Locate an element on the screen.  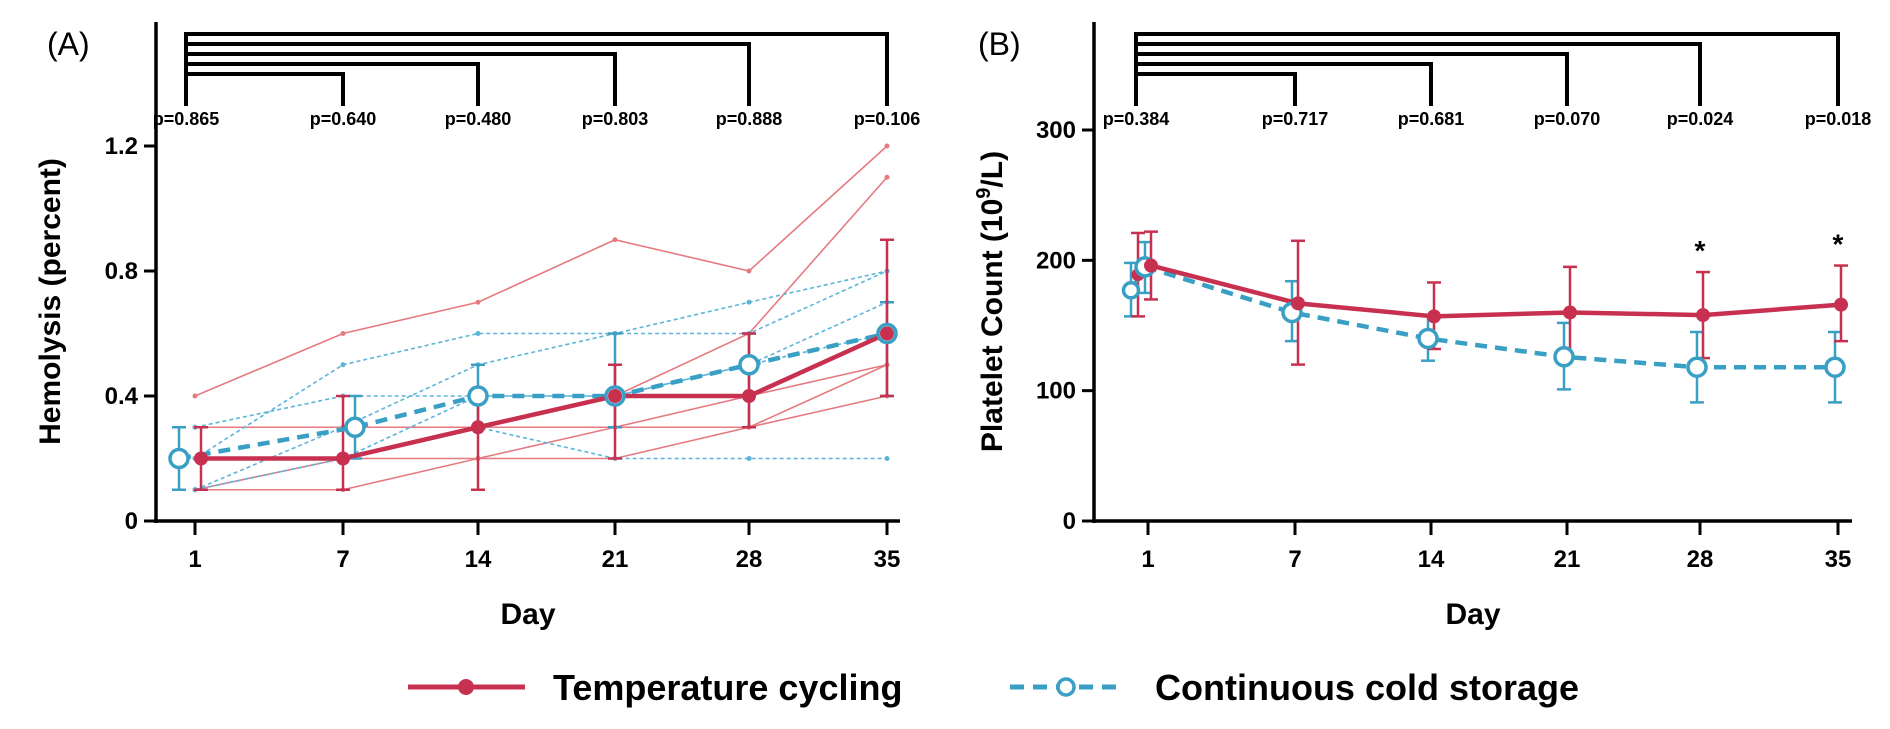
p-value: p=0.024 is located at coordinates (1700, 119).